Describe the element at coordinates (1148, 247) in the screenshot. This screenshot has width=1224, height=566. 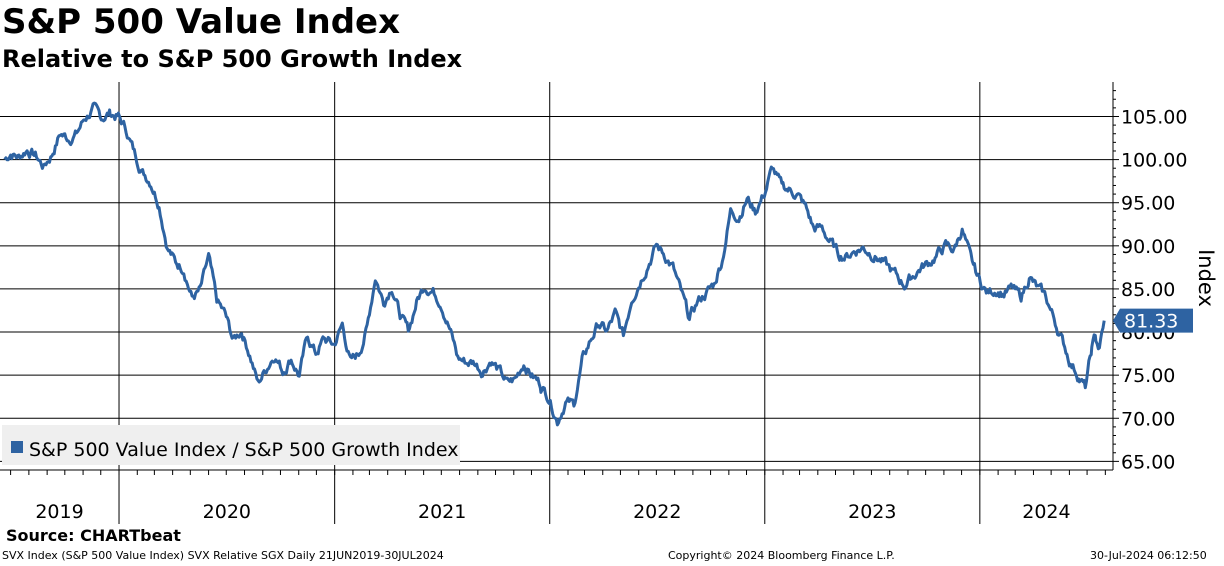
I see `y-tick-label: 90.00` at that location.